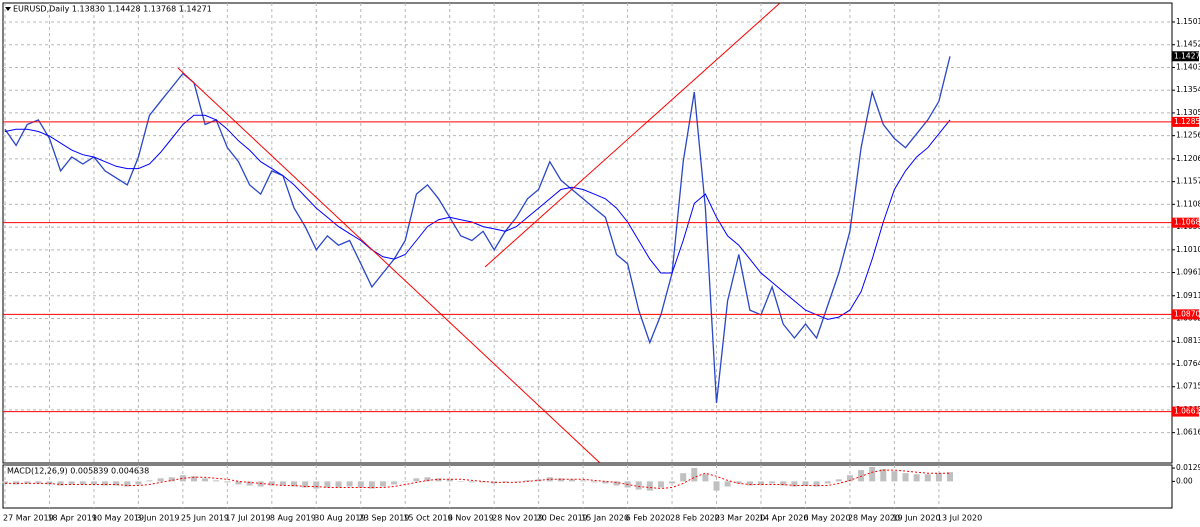 This screenshot has height=527, width=1200. What do you see at coordinates (1188, 112) in the screenshot?
I see `y-tick-label: 1.13050` at bounding box center [1188, 112].